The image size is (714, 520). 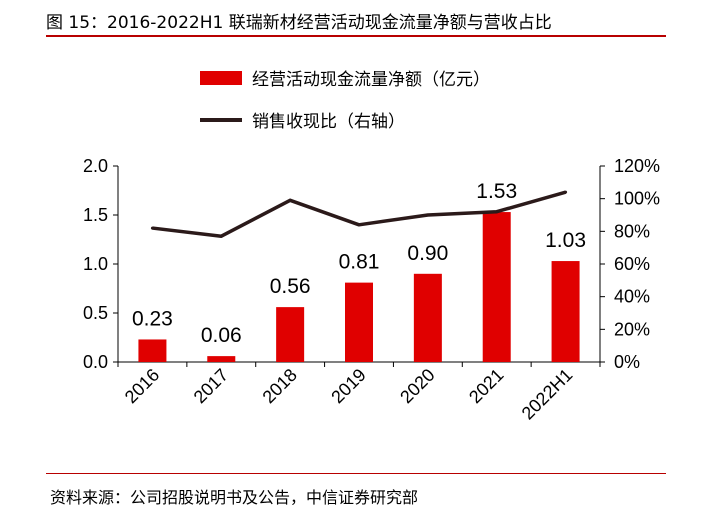 I want to click on bar-value-label: 0.23, so click(x=152, y=318).